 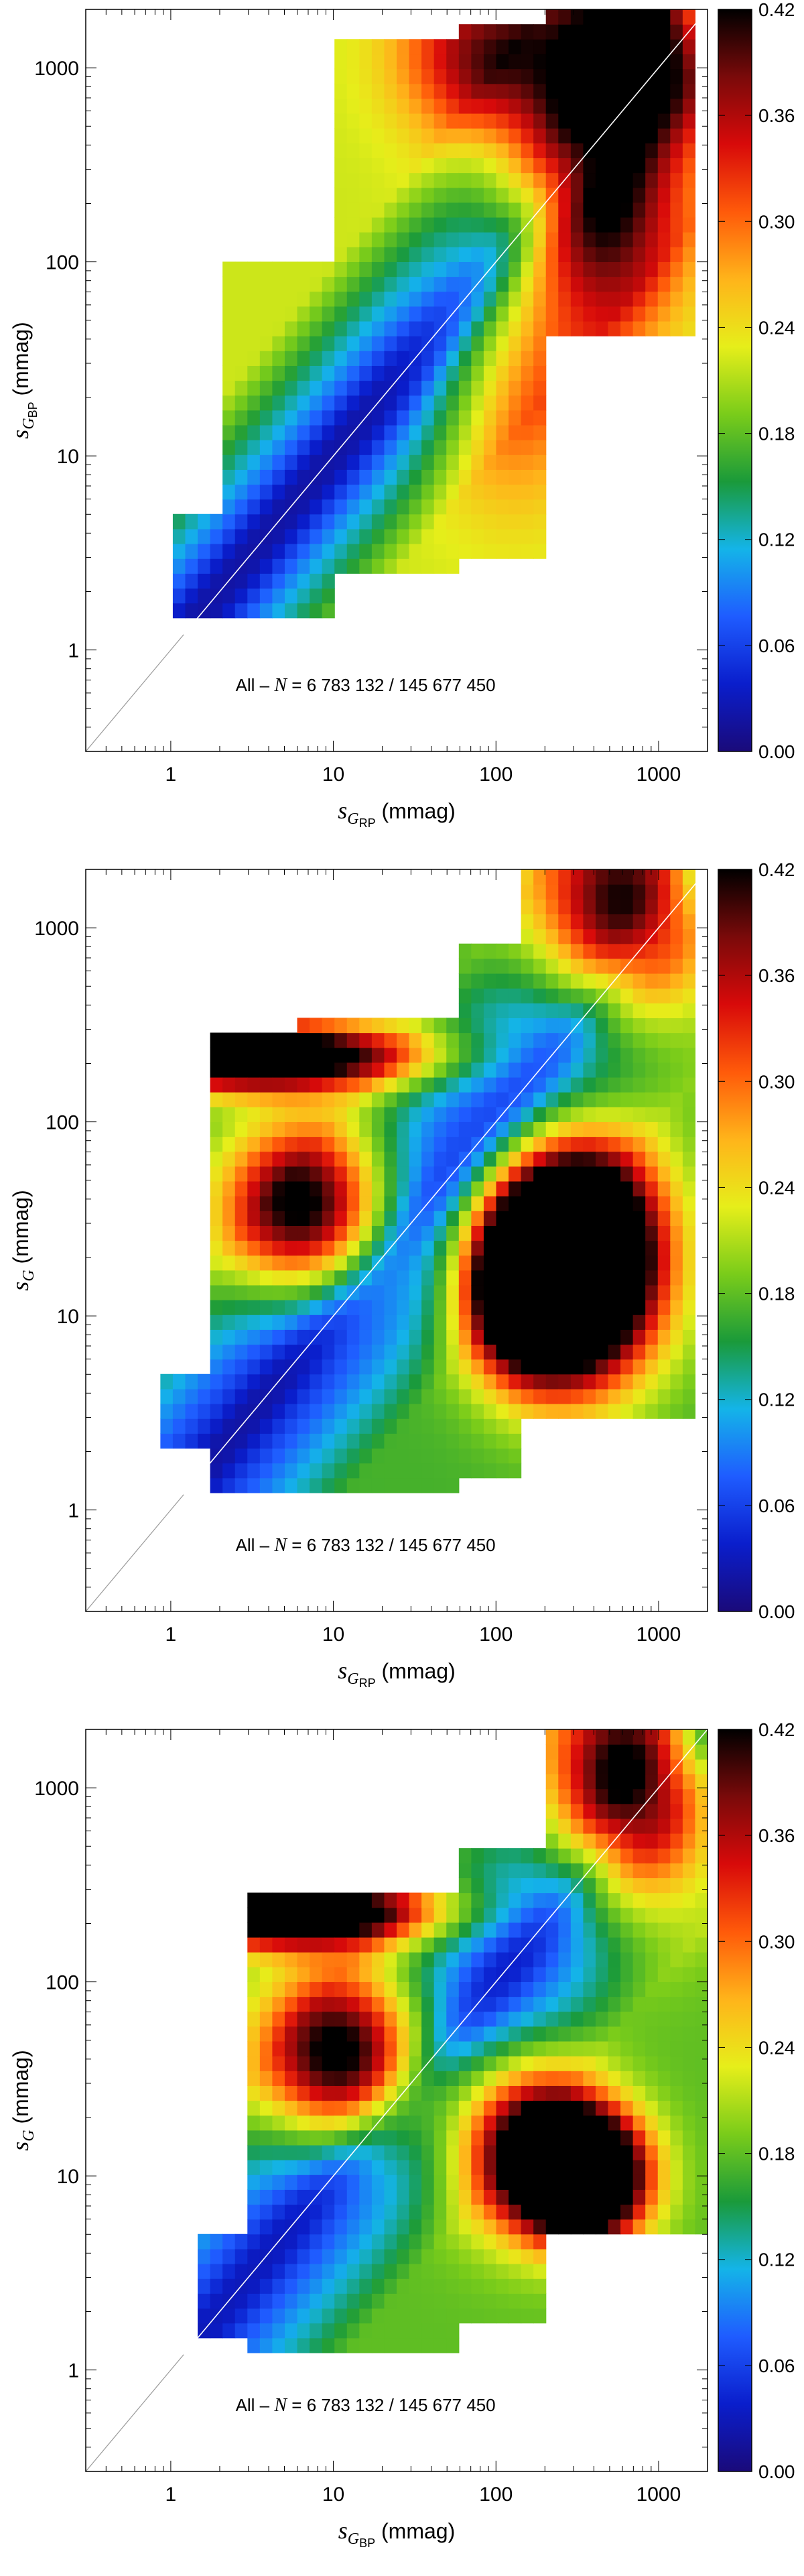 I want to click on y-tick-label: 1000, so click(x=56, y=929).